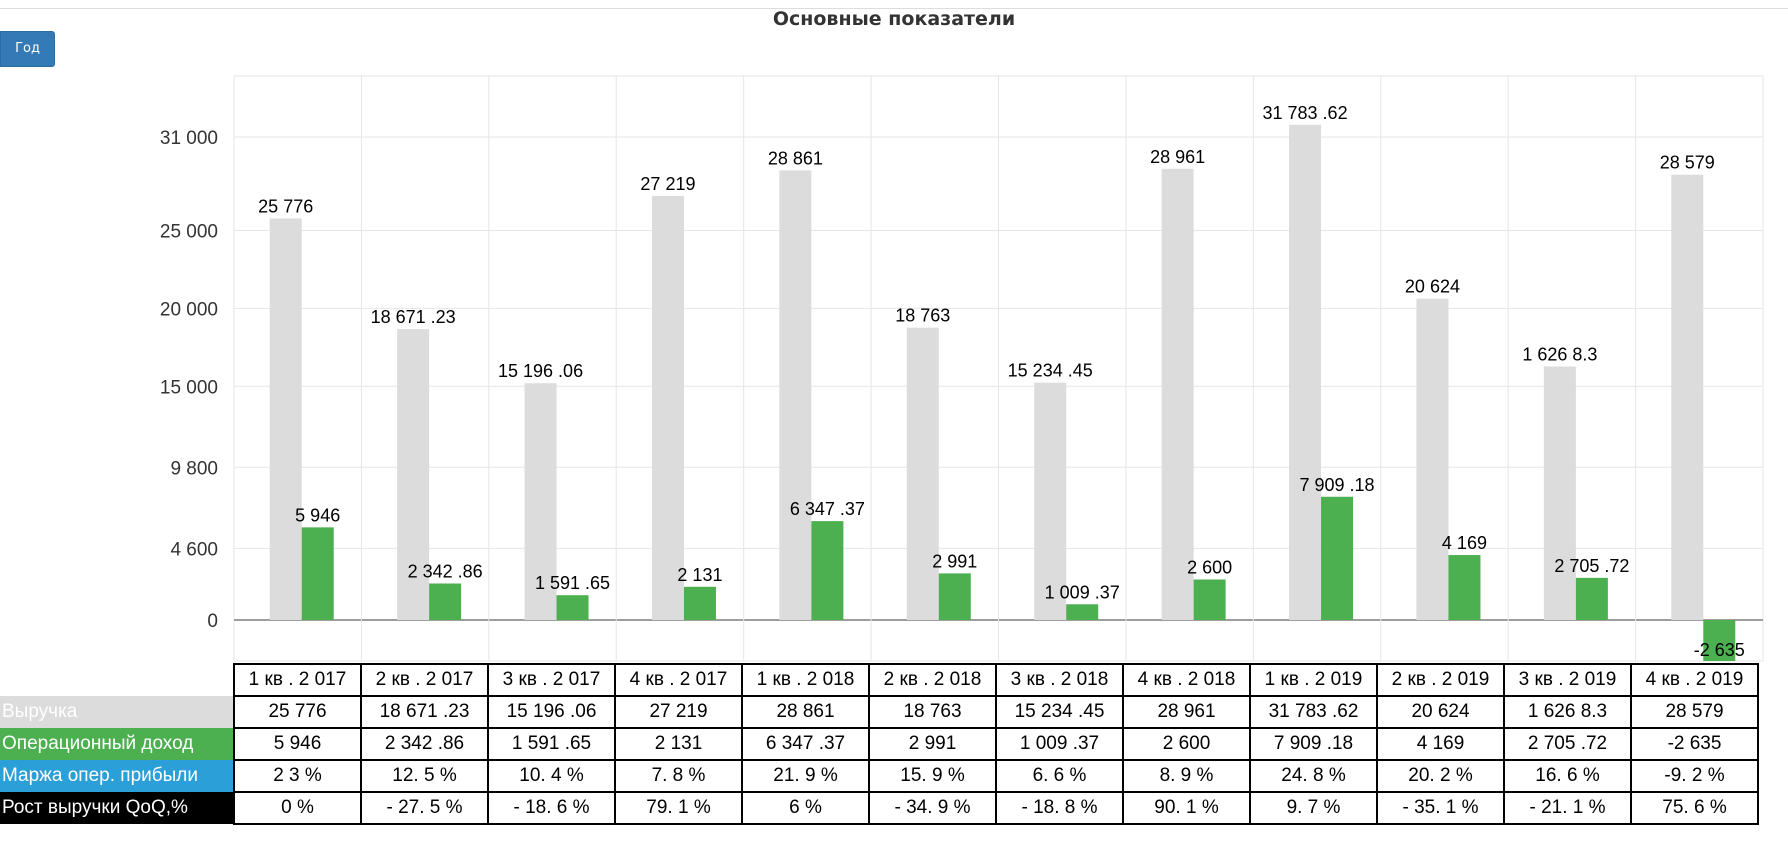 Image resolution: width=1788 pixels, height=858 pixels. What do you see at coordinates (1567, 712) in the screenshot?
I see `table-cell: 1 626 8.3` at bounding box center [1567, 712].